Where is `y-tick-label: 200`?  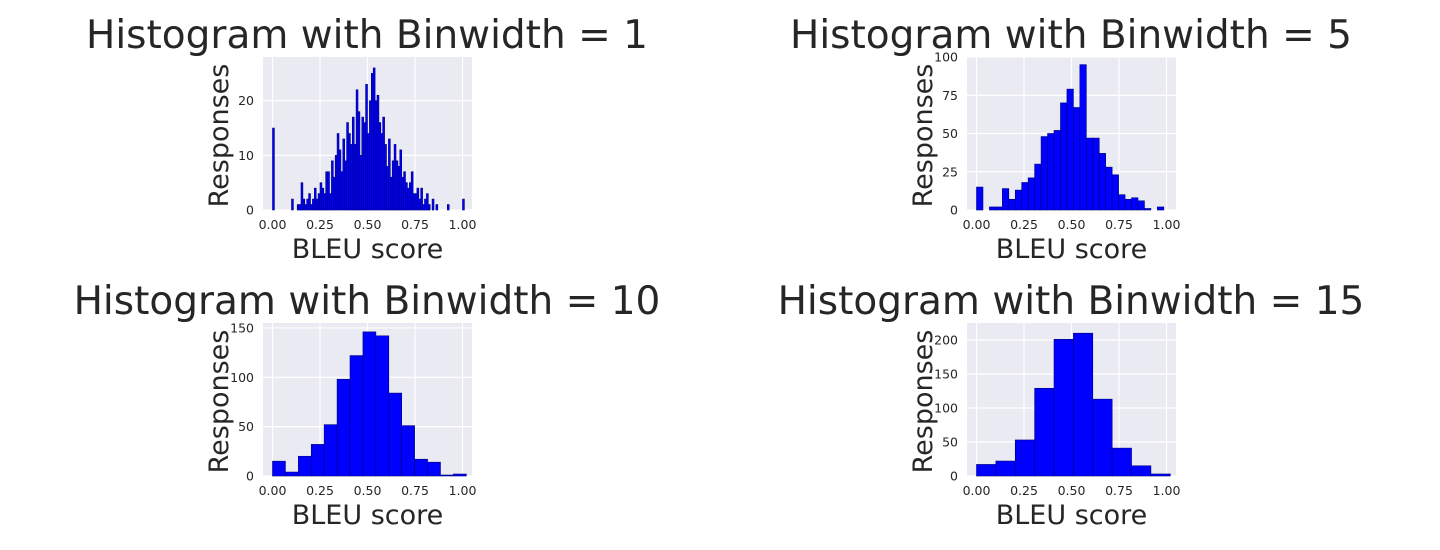
y-tick-label: 200 is located at coordinates (946, 340).